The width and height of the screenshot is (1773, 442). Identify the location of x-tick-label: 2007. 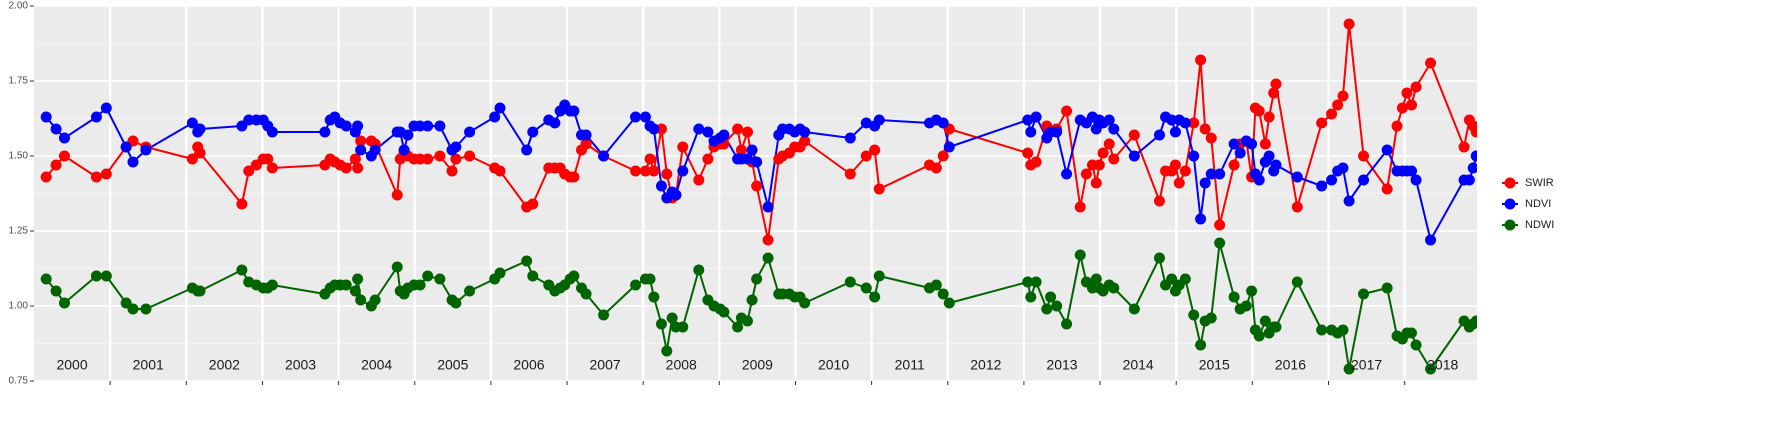
(605, 365).